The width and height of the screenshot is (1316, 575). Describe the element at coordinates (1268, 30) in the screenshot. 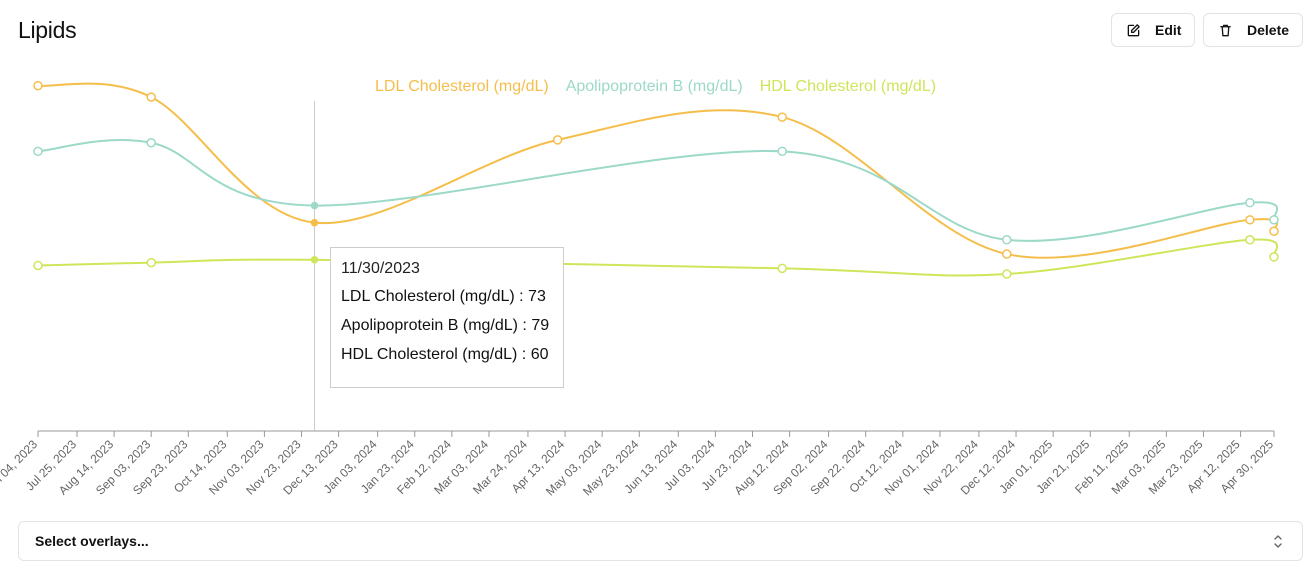

I see `delete-label: Delete` at that location.